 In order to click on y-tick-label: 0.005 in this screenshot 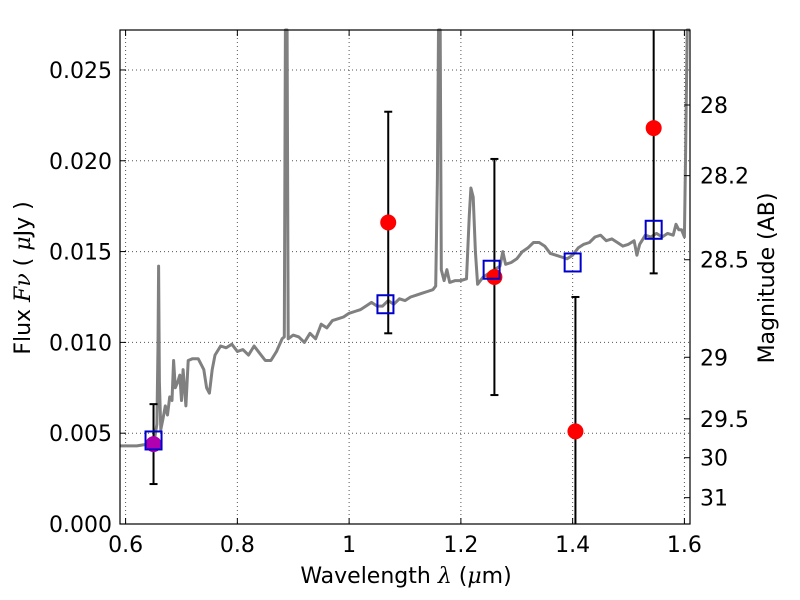, I will do `click(80, 434)`.